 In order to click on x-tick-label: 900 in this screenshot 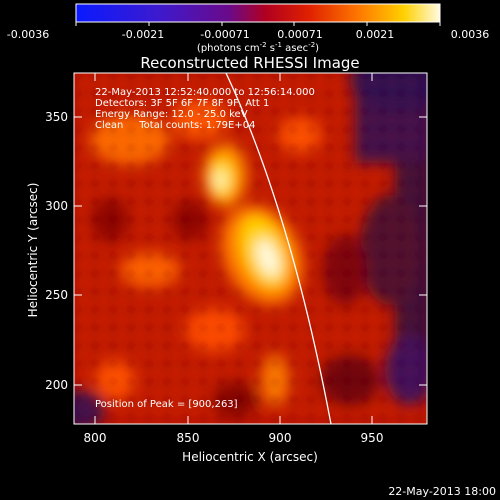, I will do `click(280, 438)`.